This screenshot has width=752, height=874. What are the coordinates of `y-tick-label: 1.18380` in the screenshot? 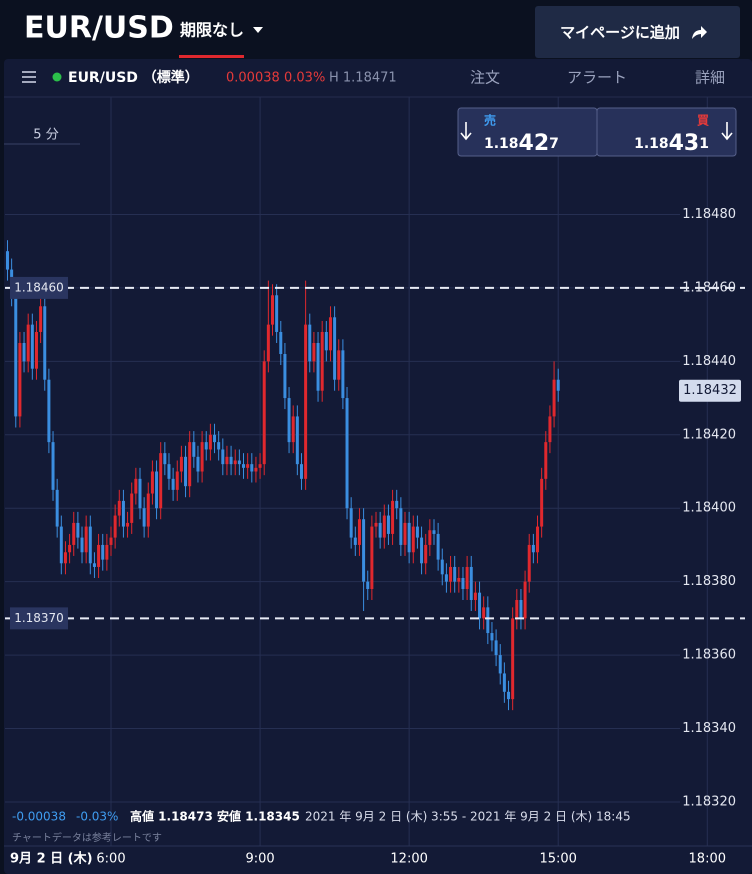 It's located at (709, 581).